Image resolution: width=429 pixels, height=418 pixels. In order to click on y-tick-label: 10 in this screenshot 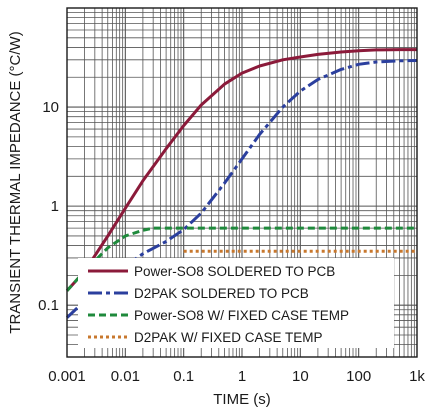, I will do `click(50, 107)`.